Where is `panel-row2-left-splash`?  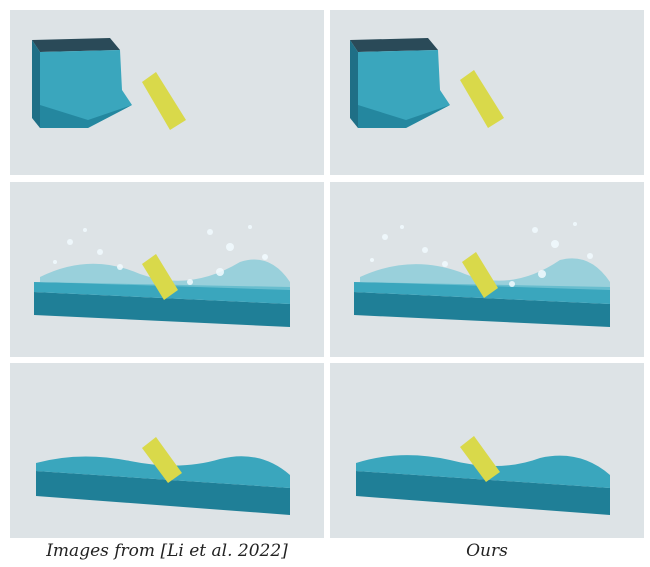
panel-row2-left-splash is located at coordinates (167, 269).